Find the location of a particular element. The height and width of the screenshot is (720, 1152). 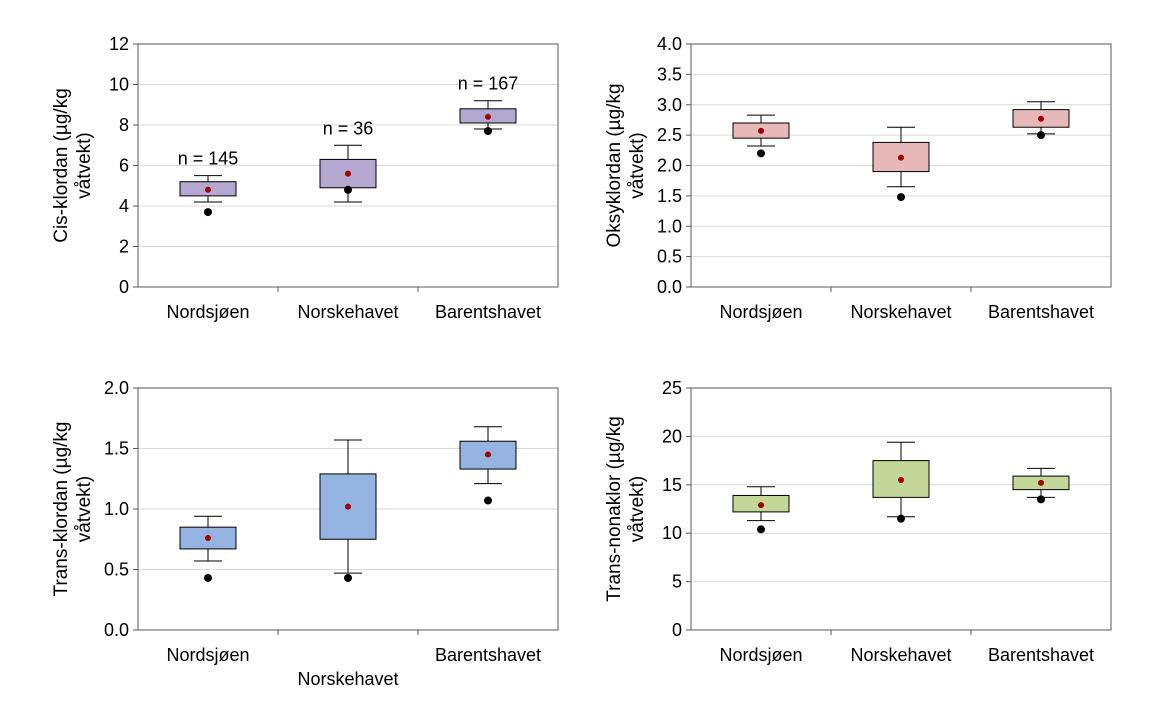

y-tick-label: 4.0 is located at coordinates (669, 44).